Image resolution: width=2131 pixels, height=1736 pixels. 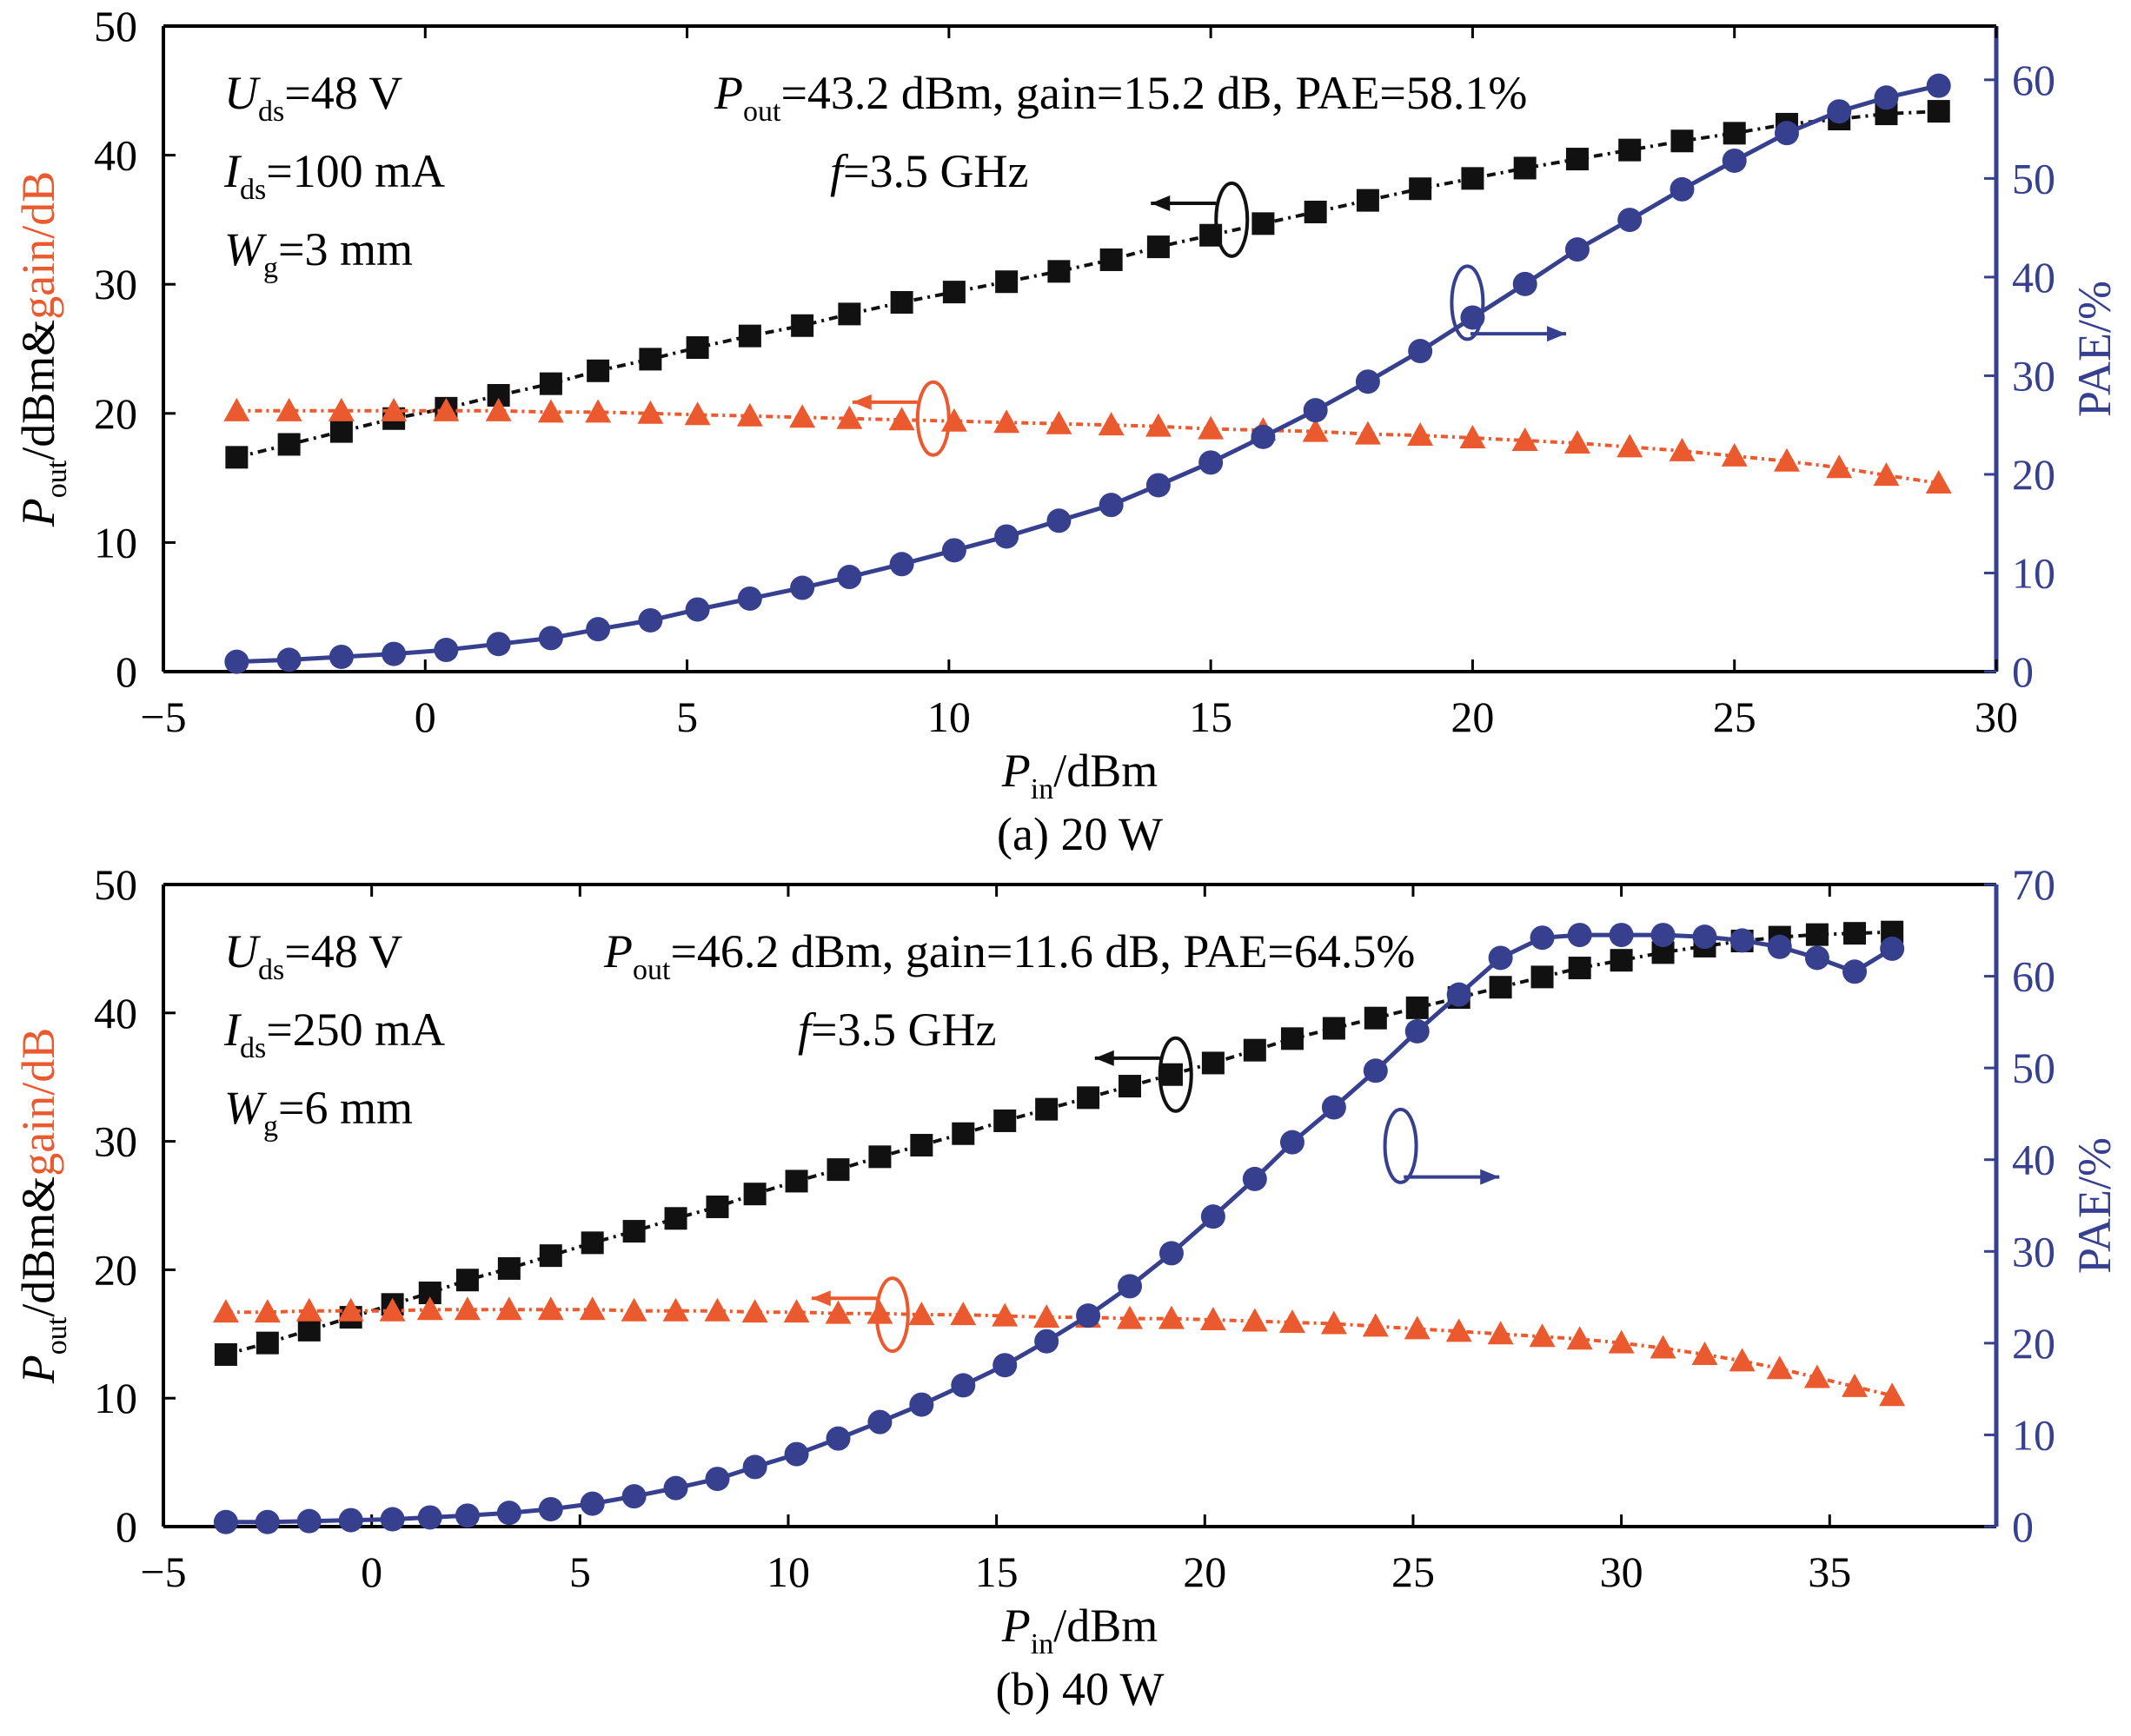 I want to click on y-right-tick-label: 60, so click(x=2034, y=976).